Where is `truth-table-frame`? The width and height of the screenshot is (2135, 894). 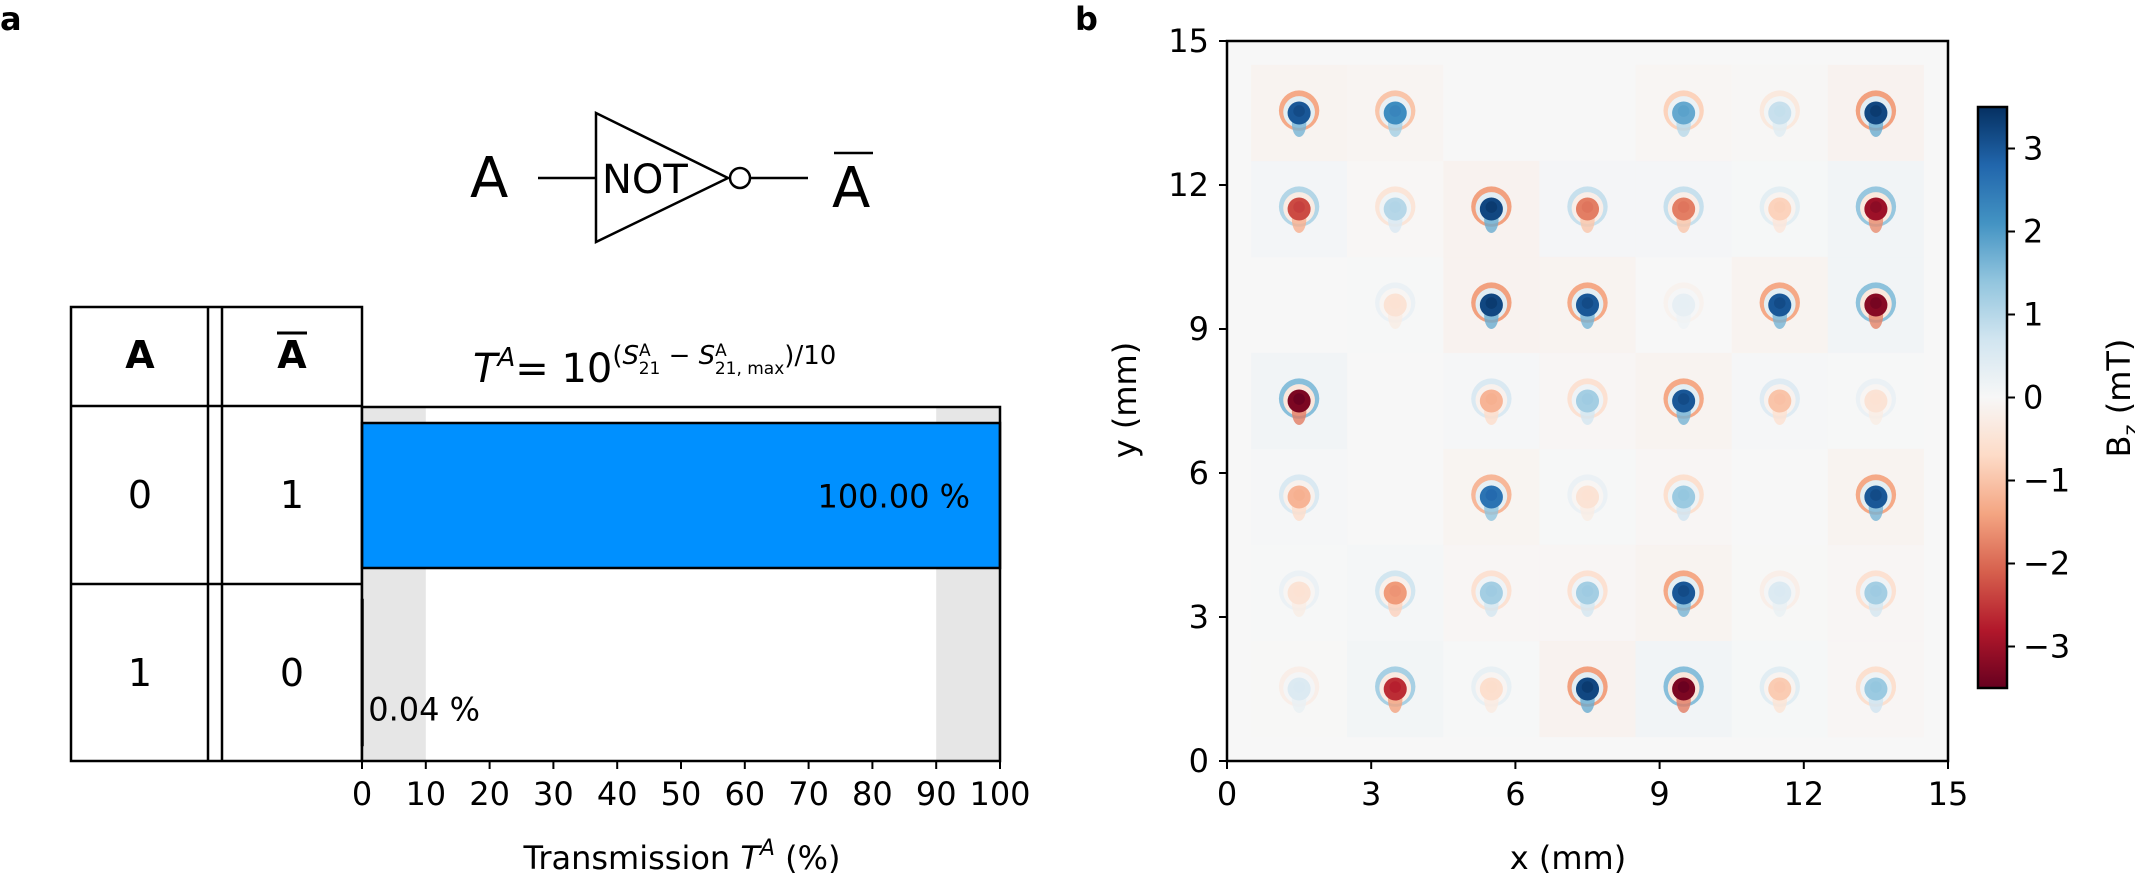 truth-table-frame is located at coordinates (216, 534).